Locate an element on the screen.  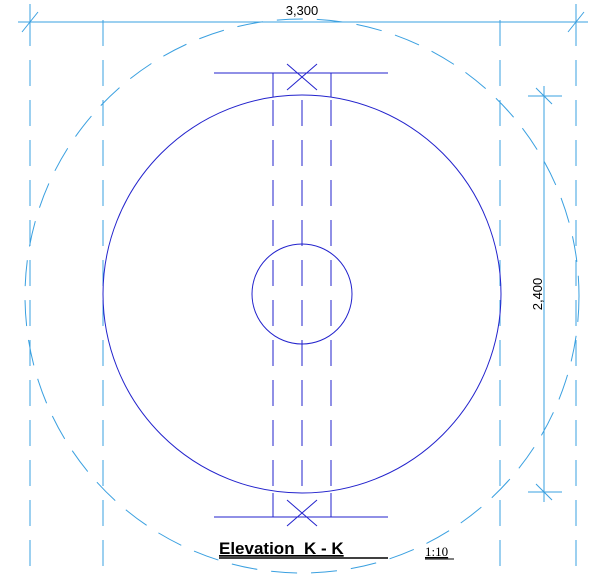
height-dimension-tick-bottom is located at coordinates (544, 492).